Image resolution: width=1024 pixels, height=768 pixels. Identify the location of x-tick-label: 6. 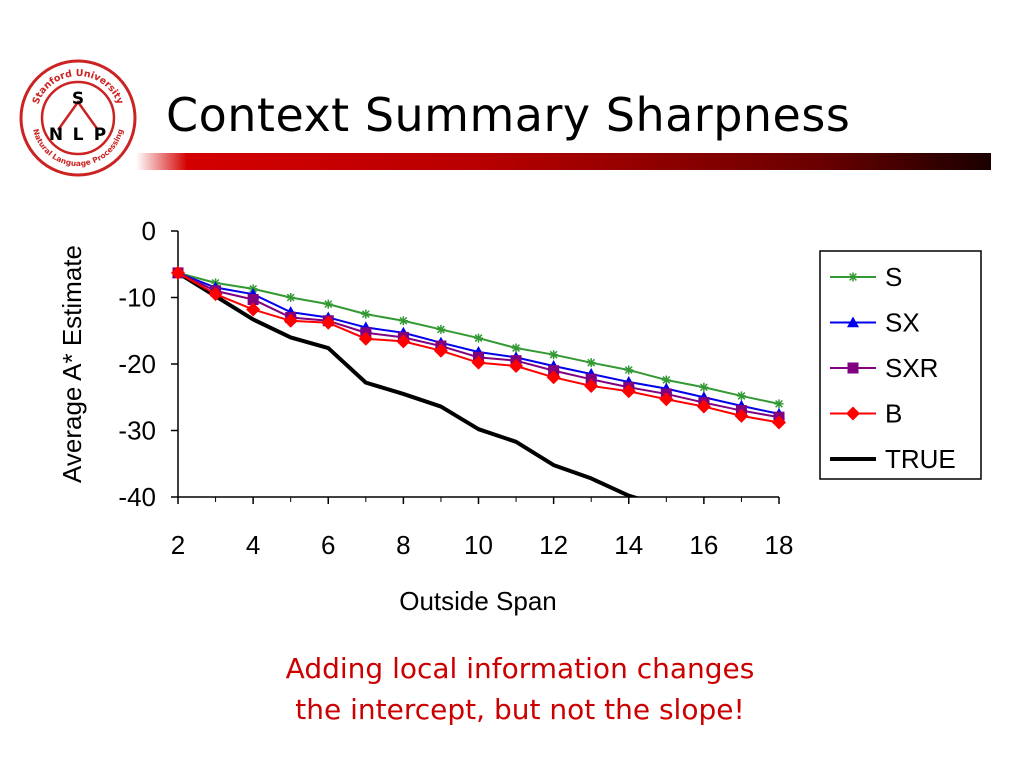
(328, 545).